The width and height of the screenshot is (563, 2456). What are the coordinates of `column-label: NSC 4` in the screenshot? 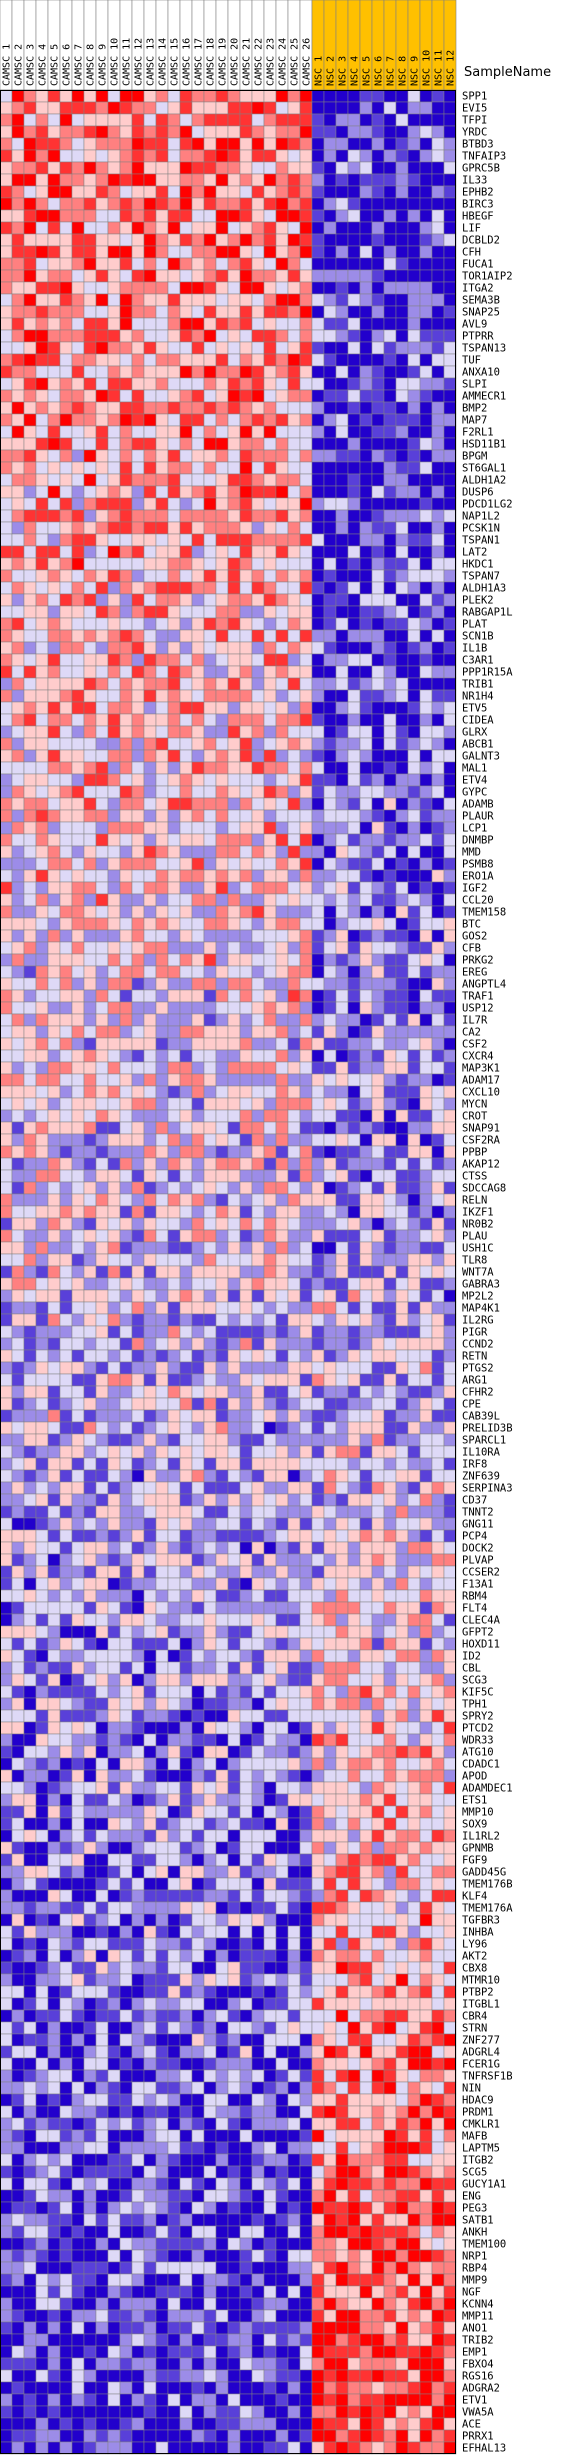 It's located at (355, 71).